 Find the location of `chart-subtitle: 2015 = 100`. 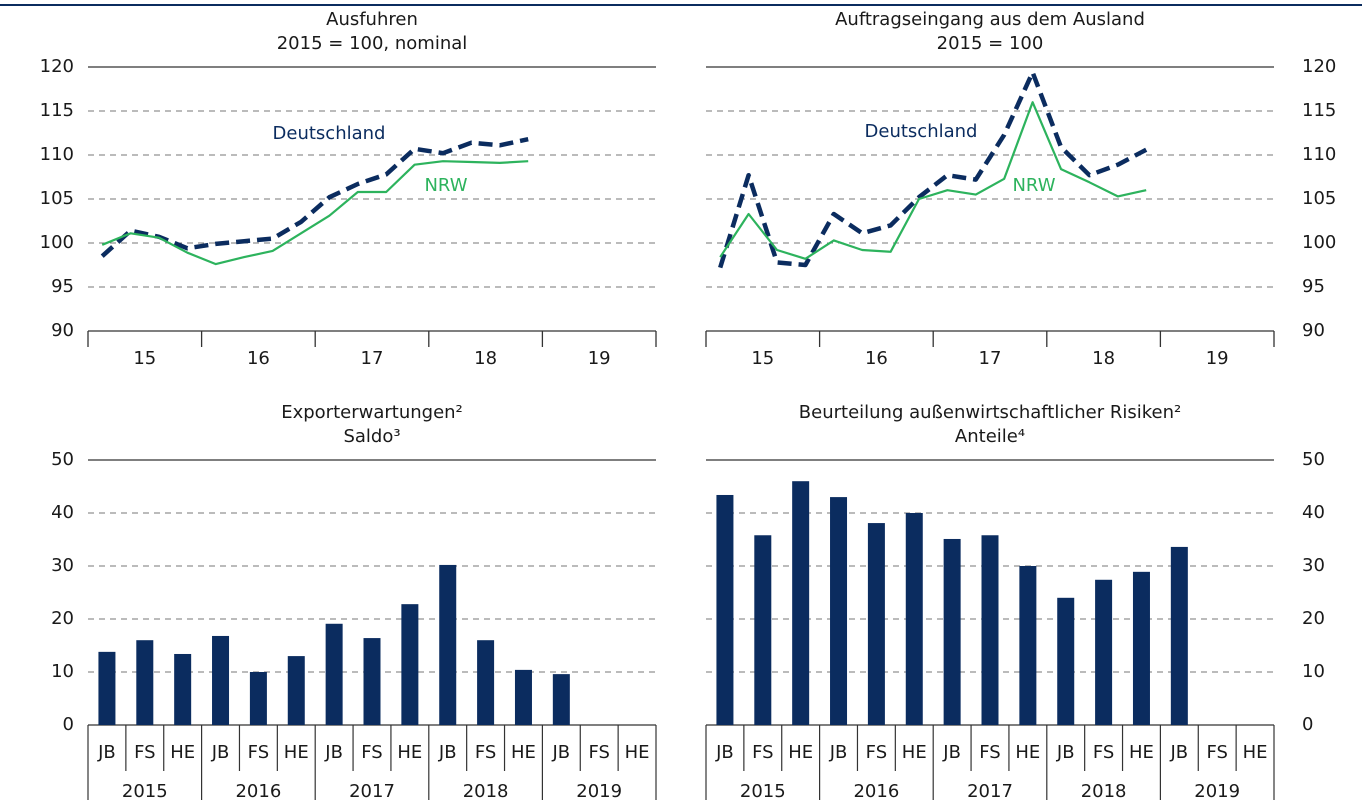

chart-subtitle: 2015 = 100 is located at coordinates (990, 43).